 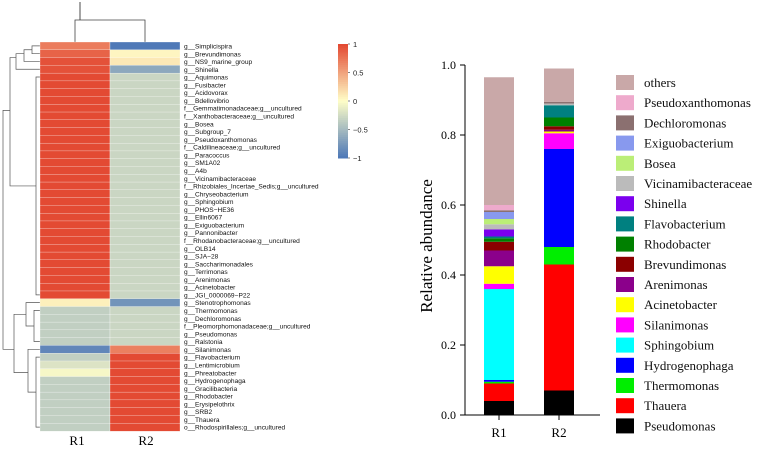 I want to click on heatmap-row-label: g__SRB2, so click(x=198, y=412).